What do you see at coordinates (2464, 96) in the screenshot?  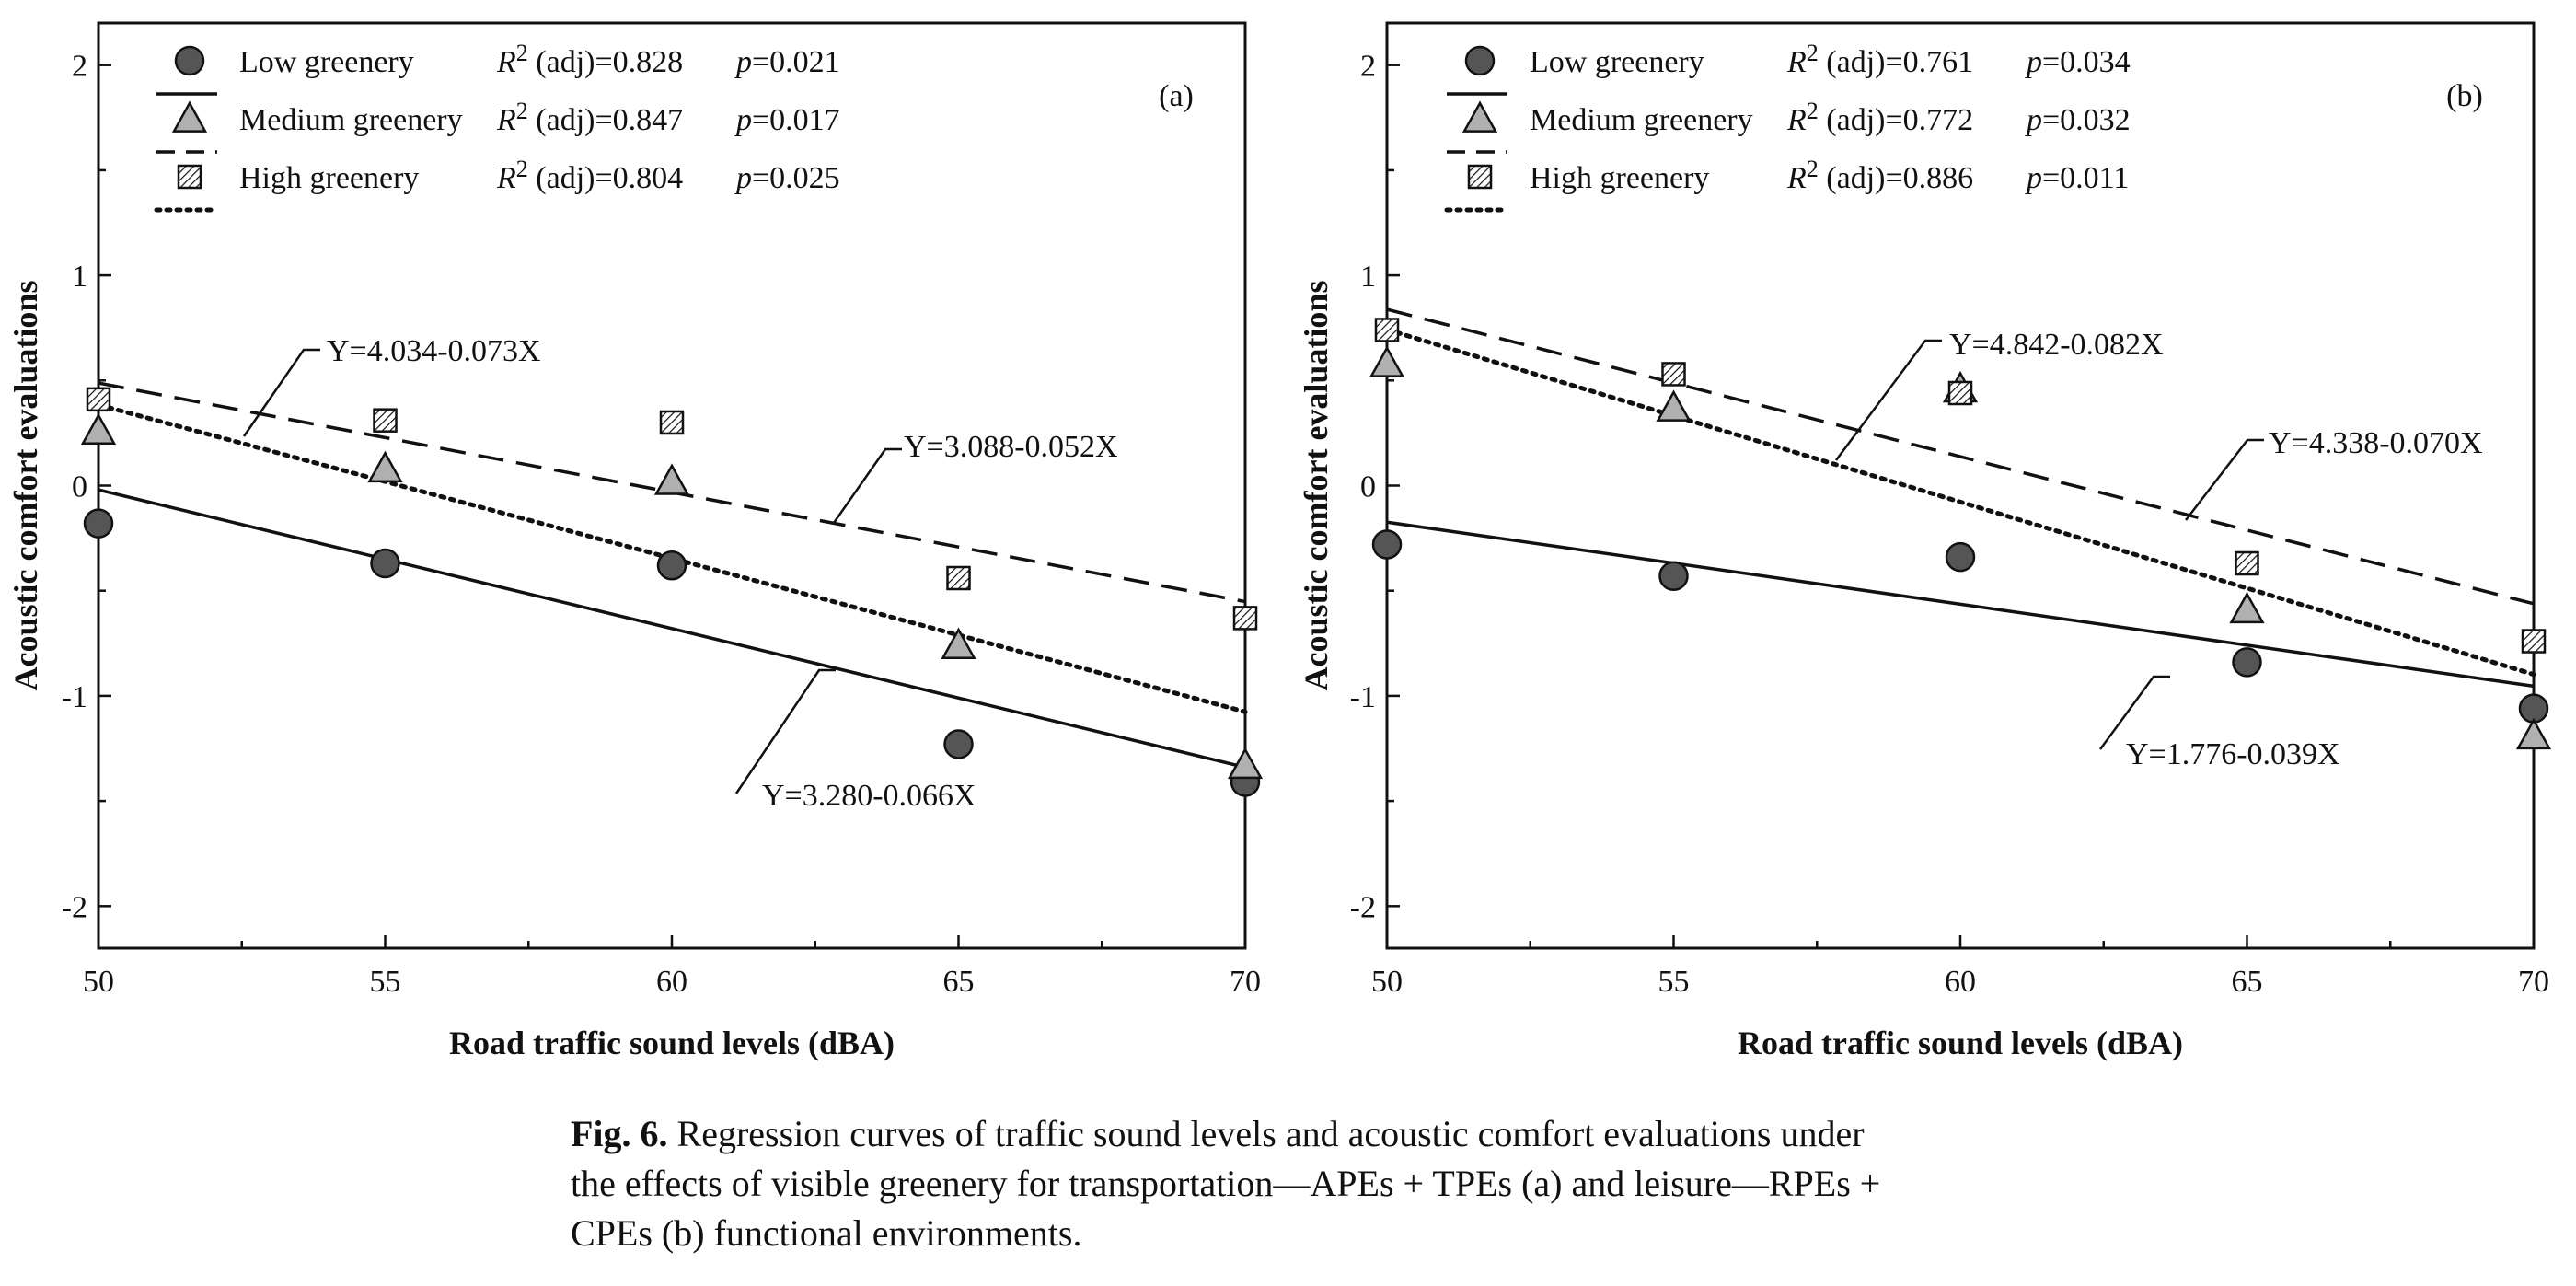 I see `panel-label: (b)` at bounding box center [2464, 96].